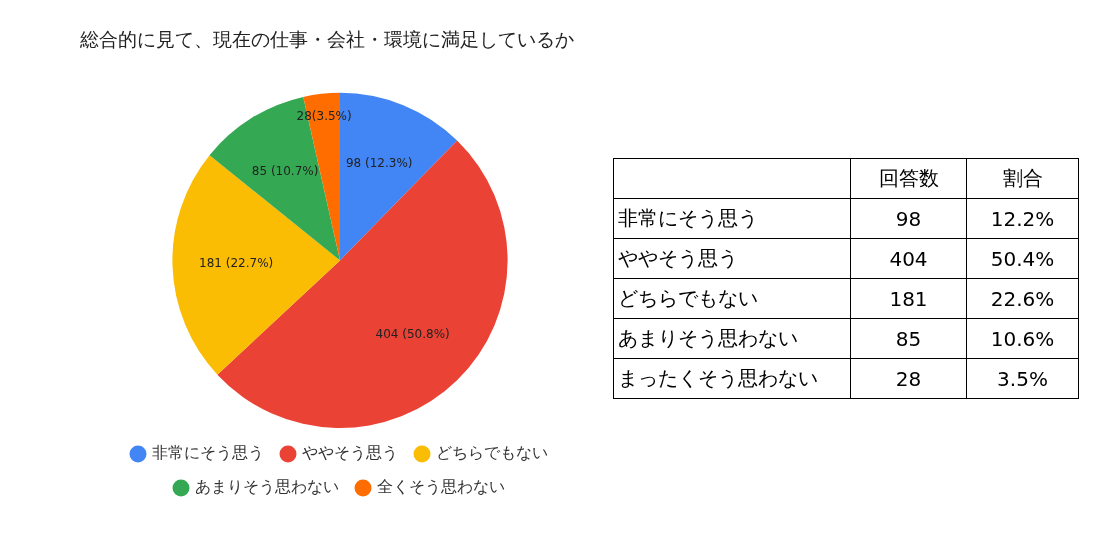  What do you see at coordinates (908, 338) in the screenshot?
I see `data-label: 85` at bounding box center [908, 338].